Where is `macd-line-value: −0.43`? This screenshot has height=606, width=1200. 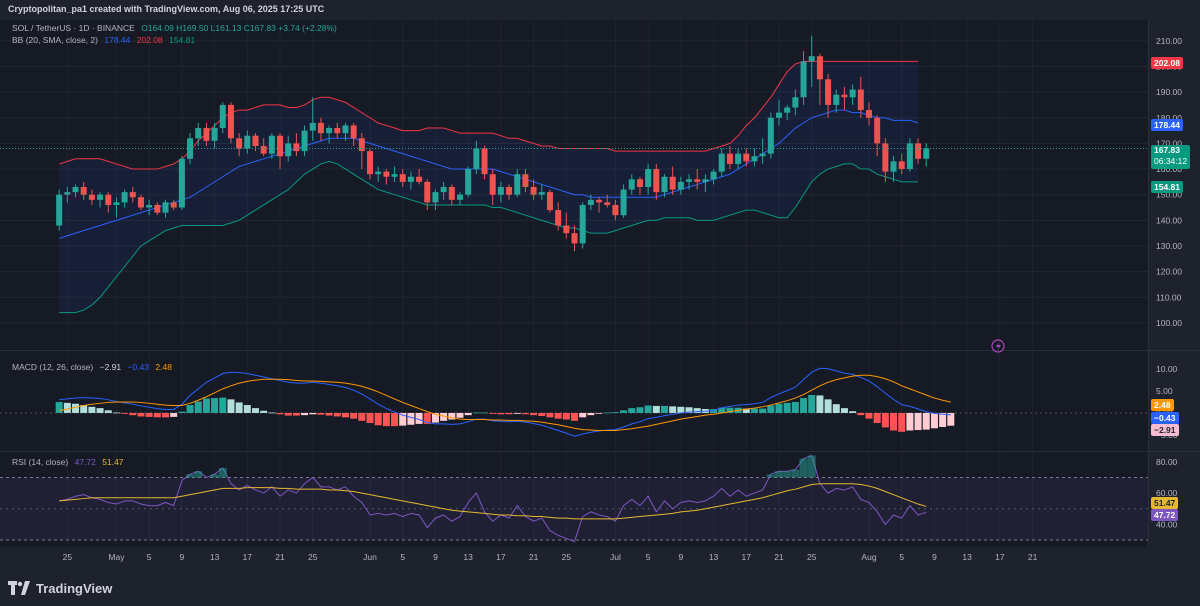
macd-line-value: −0.43 is located at coordinates (138, 367).